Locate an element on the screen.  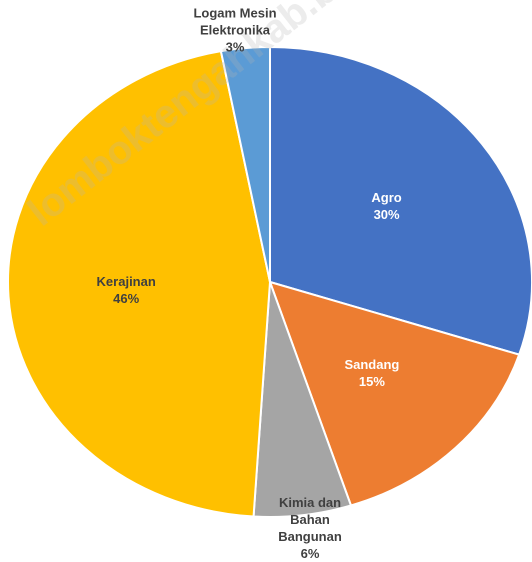
value-label: 6% is located at coordinates (310, 553).